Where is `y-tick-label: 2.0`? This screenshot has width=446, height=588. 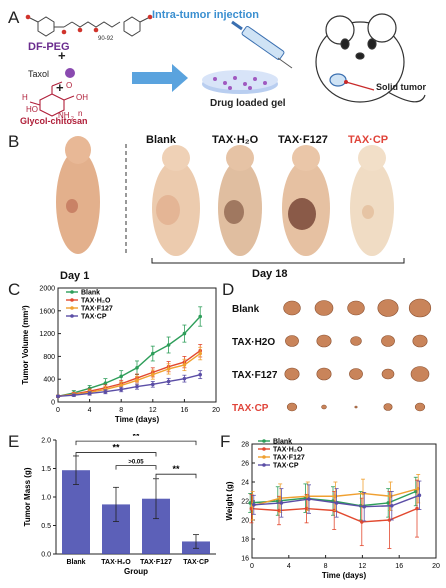
y-tick-label: 2.0 is located at coordinates (46, 441).